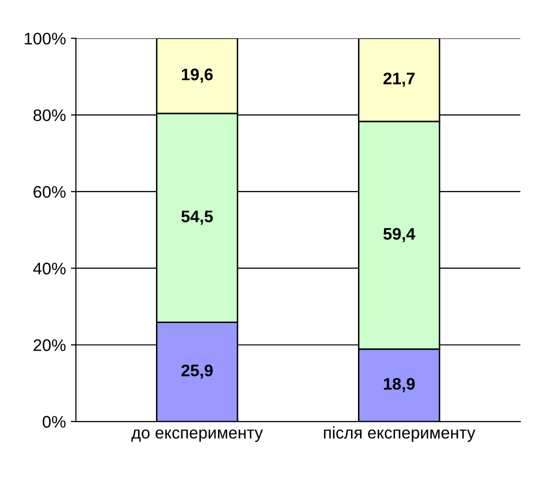 The image size is (542, 479). Describe the element at coordinates (50, 192) in the screenshot. I see `y-tick-label: 60%` at that location.